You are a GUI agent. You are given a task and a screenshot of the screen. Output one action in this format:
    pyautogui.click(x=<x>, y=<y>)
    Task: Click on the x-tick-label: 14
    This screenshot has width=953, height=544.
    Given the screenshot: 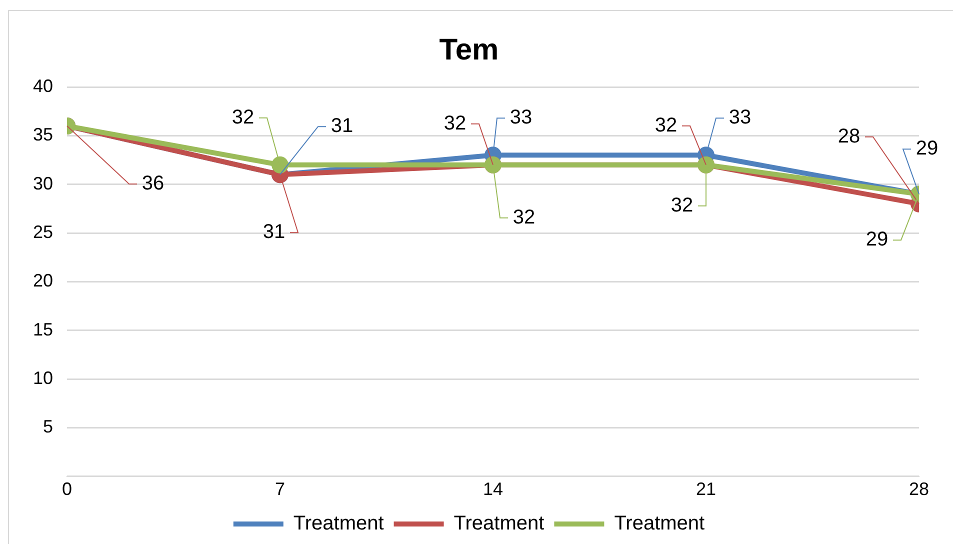 What is the action you would take?
    pyautogui.click(x=493, y=489)
    